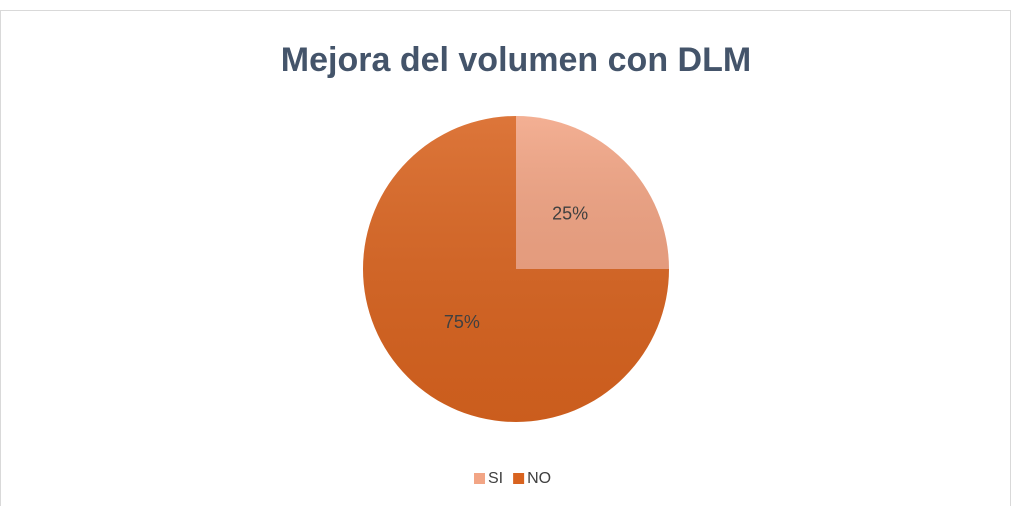  Describe the element at coordinates (495, 478) in the screenshot. I see `legend-label: SI` at that location.